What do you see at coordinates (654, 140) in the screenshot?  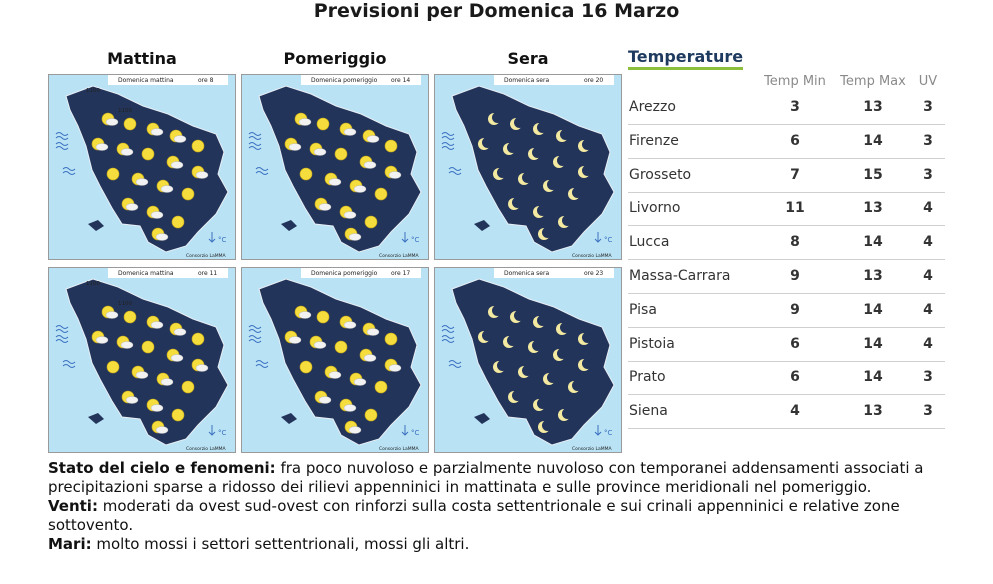 I see `city-name: Firenze` at bounding box center [654, 140].